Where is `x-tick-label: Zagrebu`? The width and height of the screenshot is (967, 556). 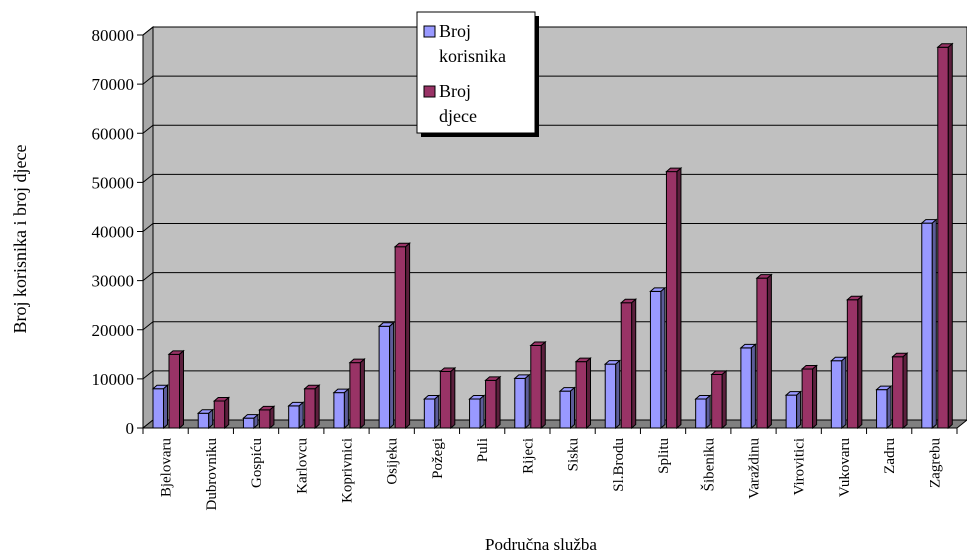
x-tick-label: Zagrebu is located at coordinates (935, 463).